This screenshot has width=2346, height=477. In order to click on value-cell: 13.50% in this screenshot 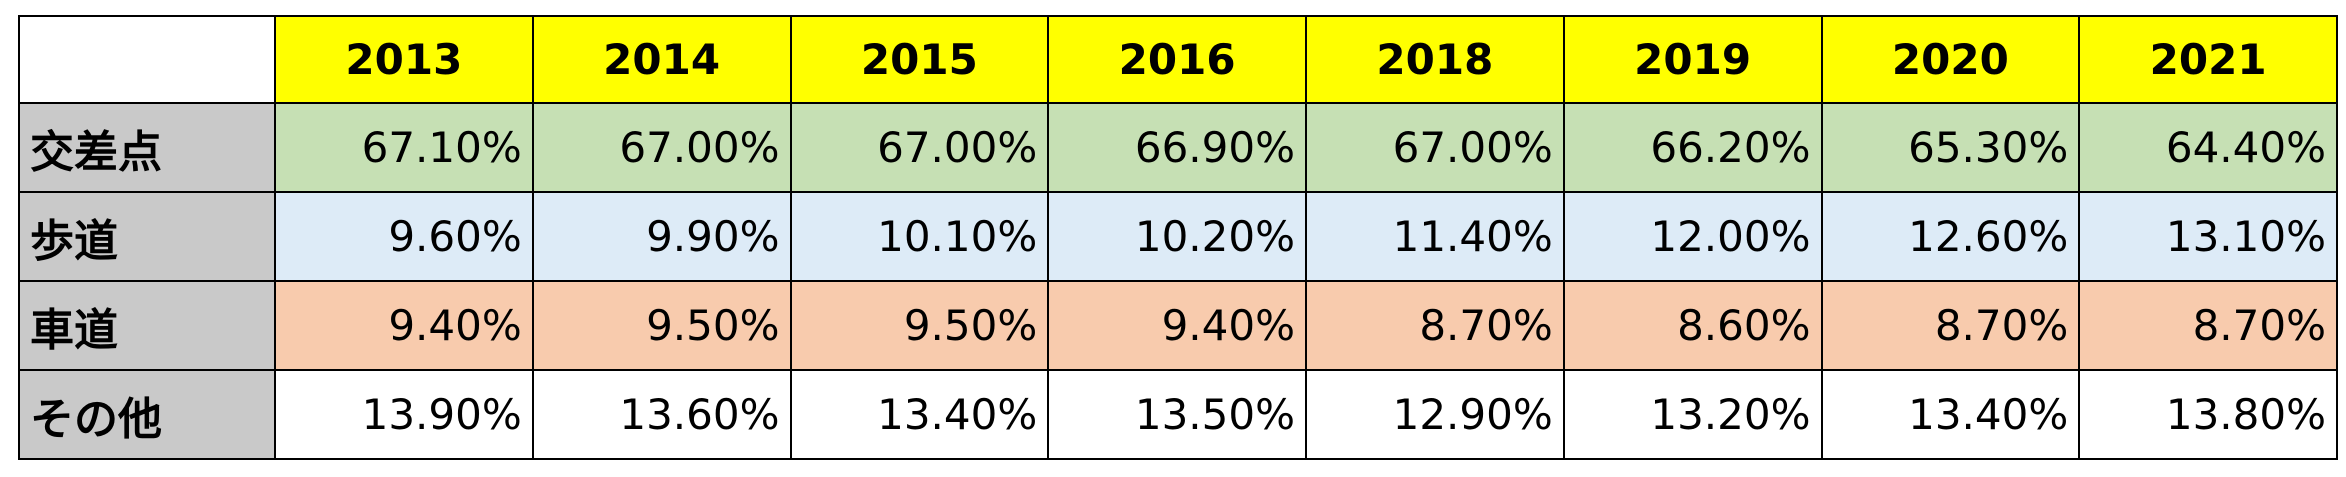, I will do `click(1177, 414)`.